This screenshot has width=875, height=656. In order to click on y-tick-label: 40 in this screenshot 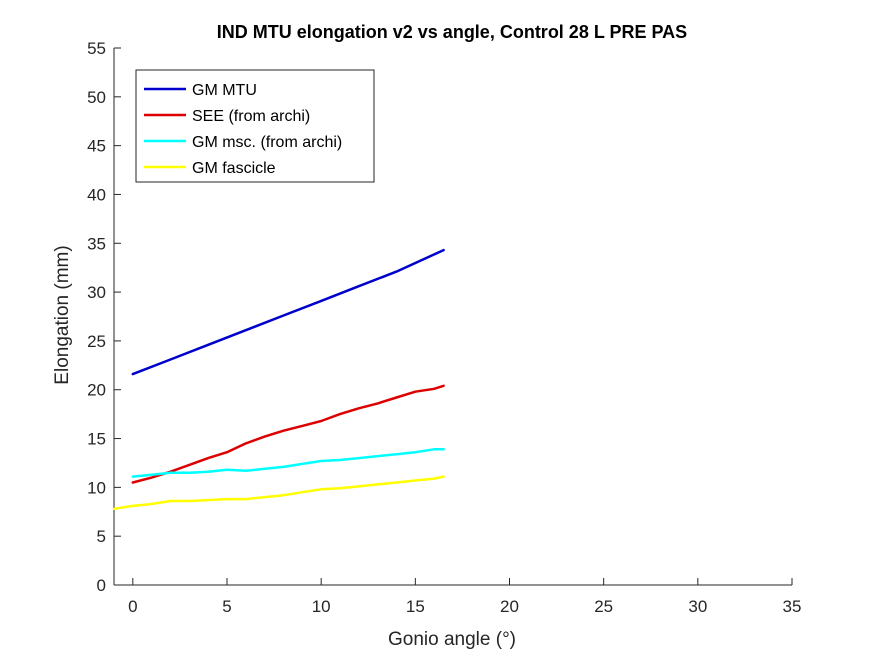, I will do `click(96, 194)`.